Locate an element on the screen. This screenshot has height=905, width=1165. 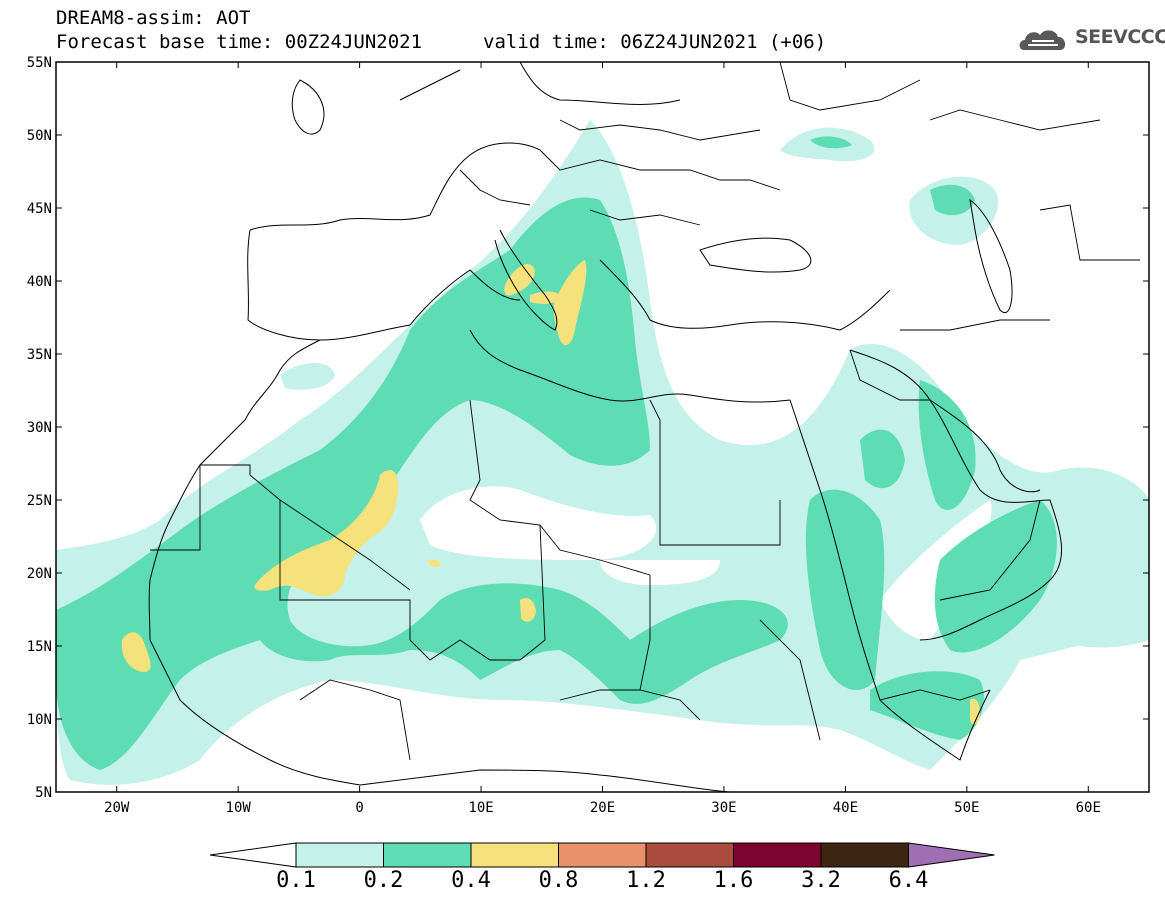
colorbar-label: 6.4 is located at coordinates (908, 880).